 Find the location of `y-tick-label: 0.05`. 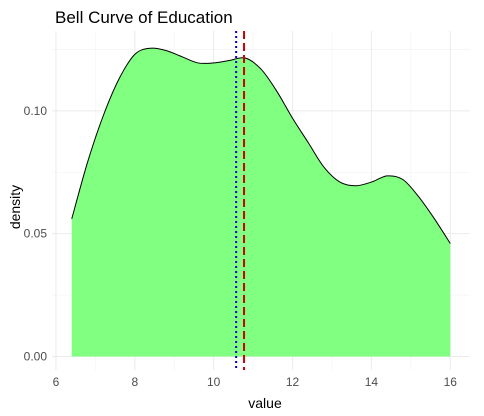

y-tick-label: 0.05 is located at coordinates (36, 234).